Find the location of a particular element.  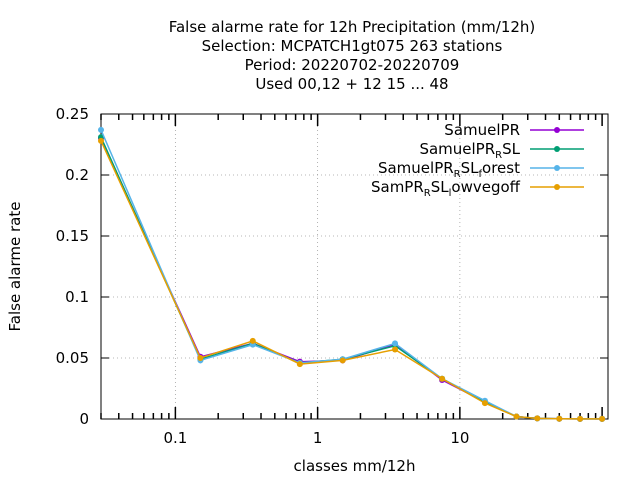

legend-label: SamuelPRRSL is located at coordinates (469, 150).